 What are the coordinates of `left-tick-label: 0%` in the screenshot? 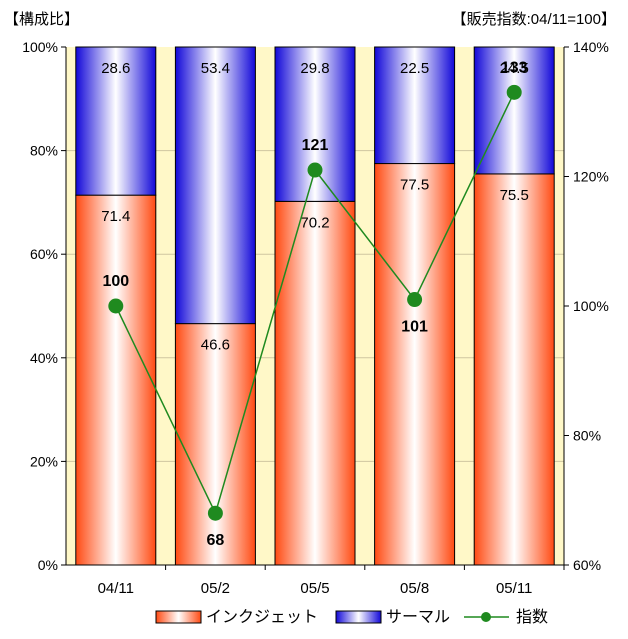 It's located at (48, 565).